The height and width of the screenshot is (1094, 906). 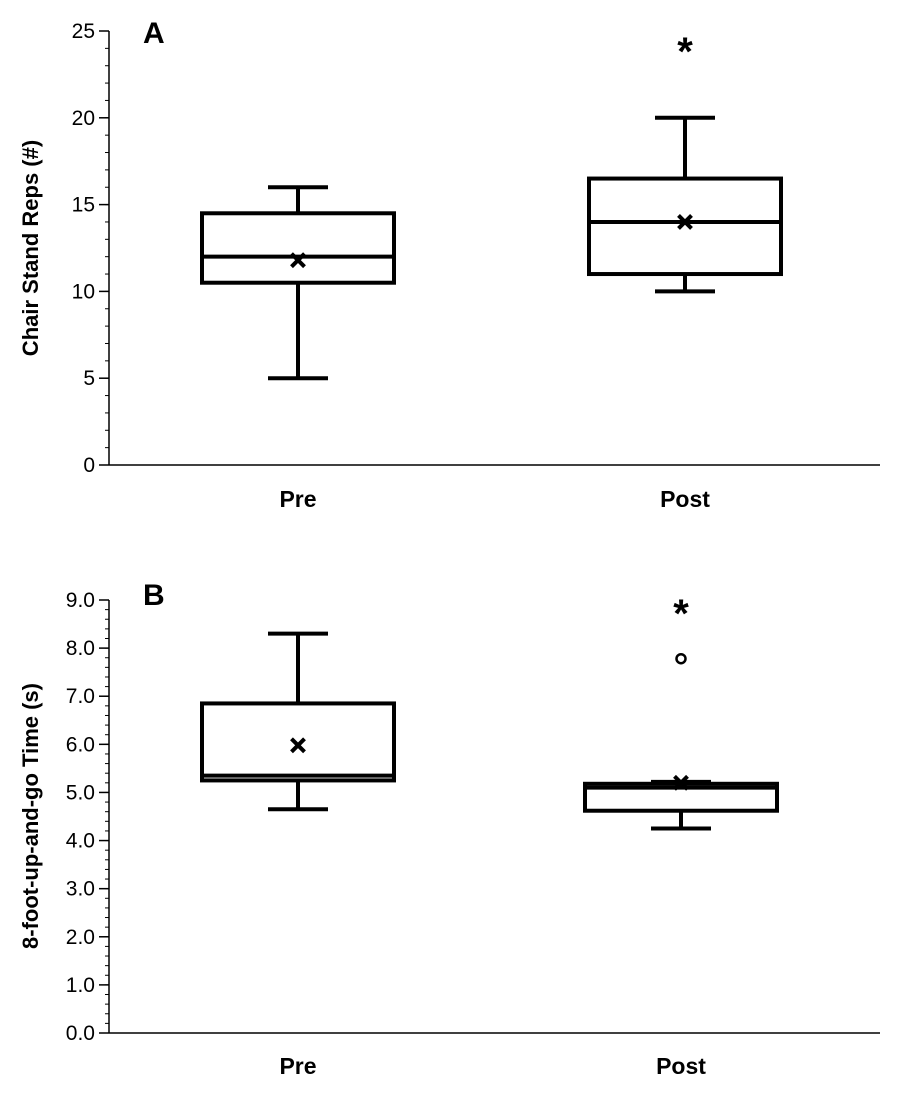 I want to click on panel-b-y-axis-label: 8-foot-up-and-go Time (s), so click(x=30, y=816).